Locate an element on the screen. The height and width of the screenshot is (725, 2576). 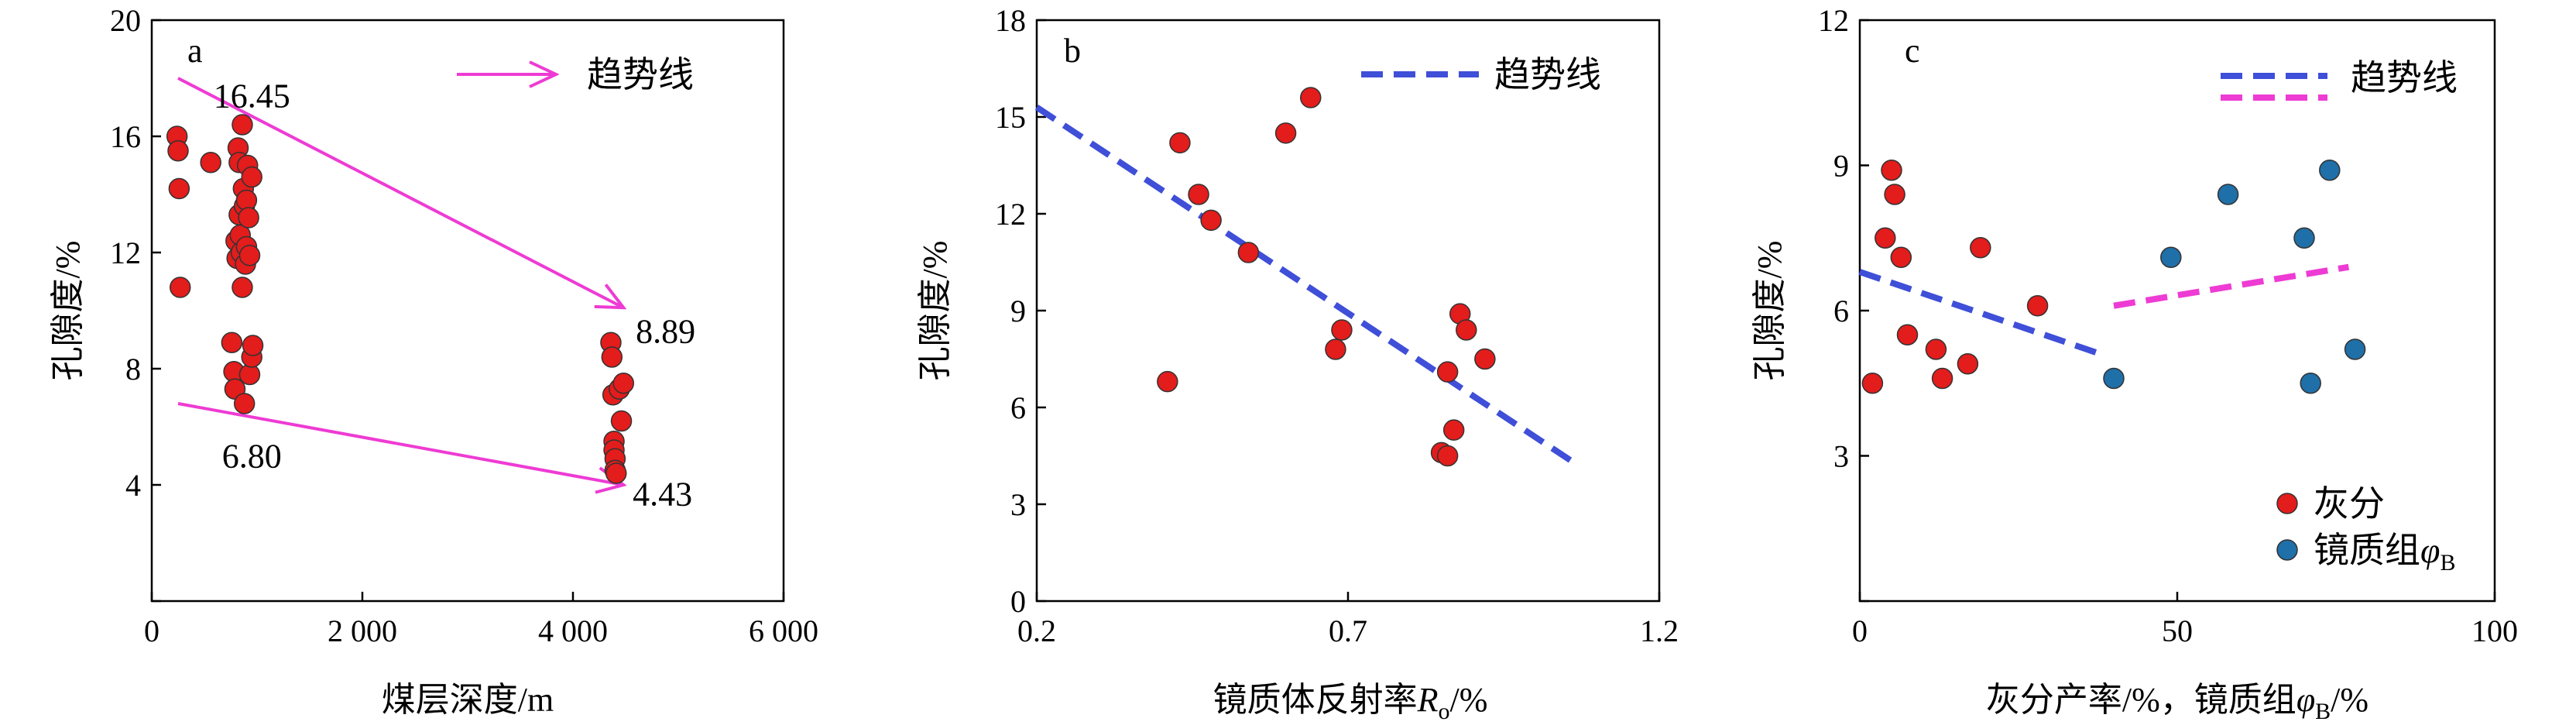
legend-dot-vitrinite-c is located at coordinates (2287, 550).